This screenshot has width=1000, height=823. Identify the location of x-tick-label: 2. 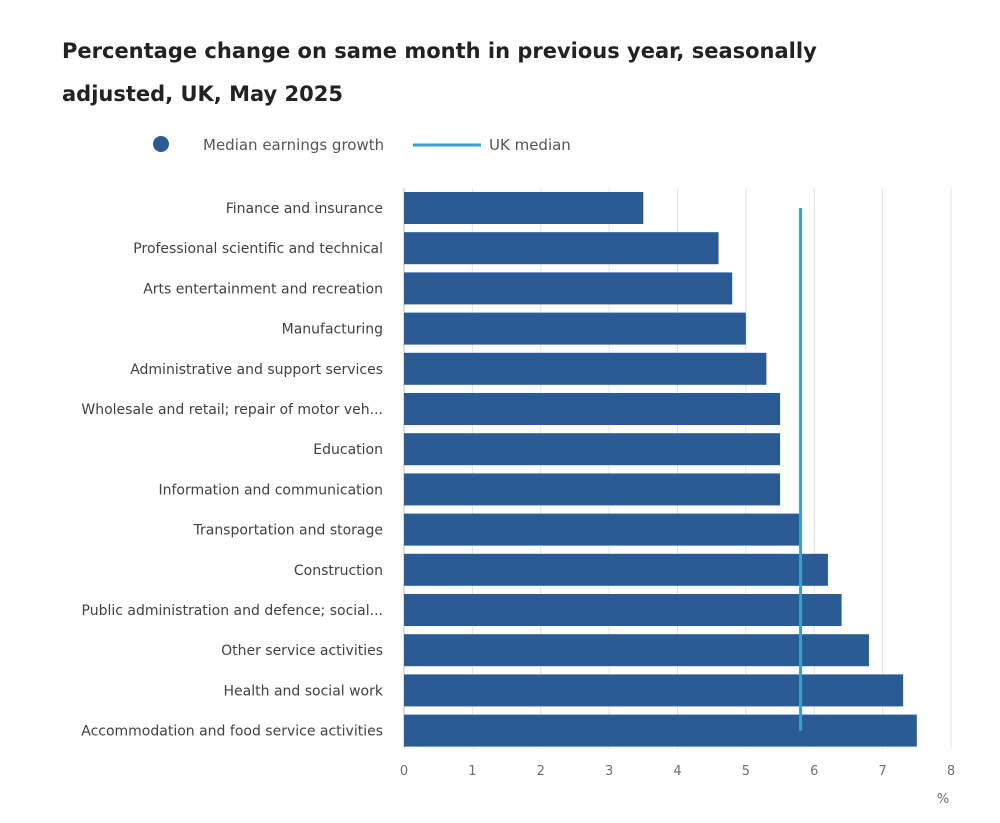
(541, 771).